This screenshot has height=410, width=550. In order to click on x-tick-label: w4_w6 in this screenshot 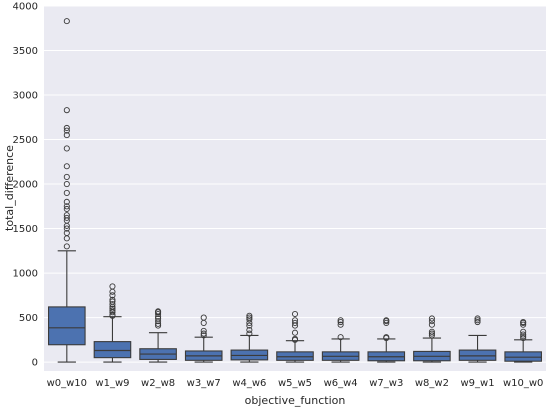, I will do `click(249, 383)`.